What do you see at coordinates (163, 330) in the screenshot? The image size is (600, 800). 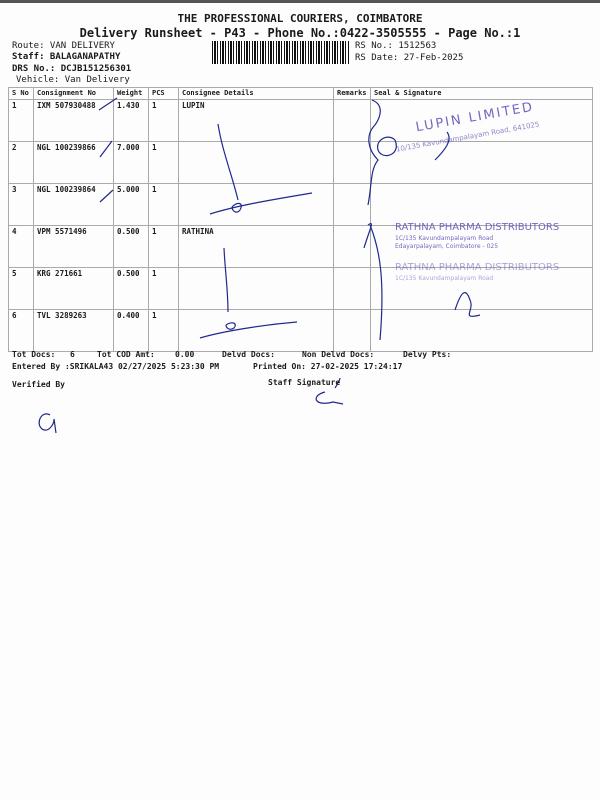 I see `cell-pcs: 1` at bounding box center [163, 330].